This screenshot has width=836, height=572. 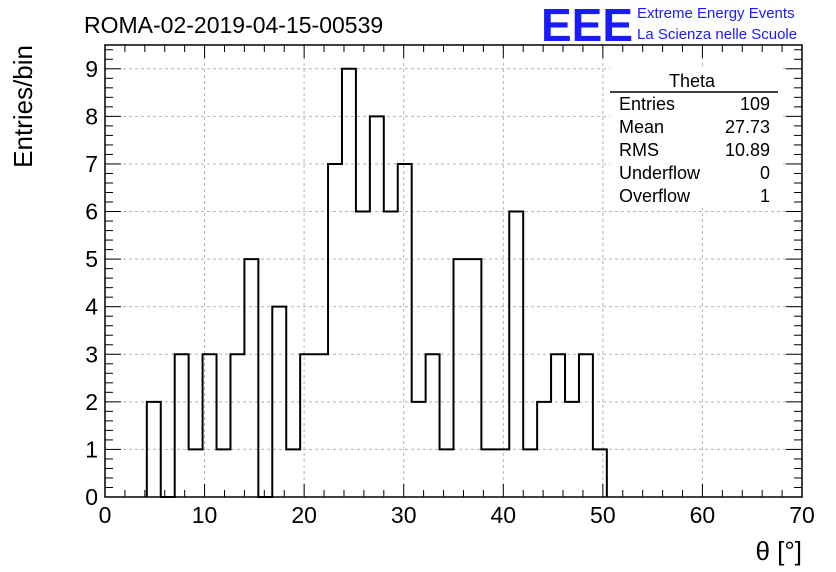 What do you see at coordinates (716, 13) in the screenshot?
I see `eee-logo-line1: Extreme Energy Events` at bounding box center [716, 13].